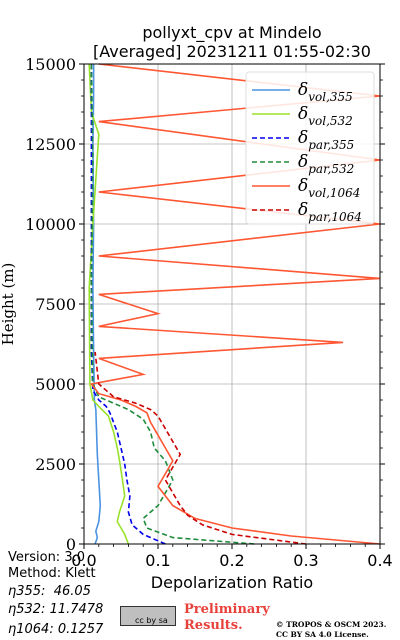 The image size is (400, 640). What do you see at coordinates (326, 140) in the screenshot?
I see `legend-label: δpar,355` at bounding box center [326, 140].